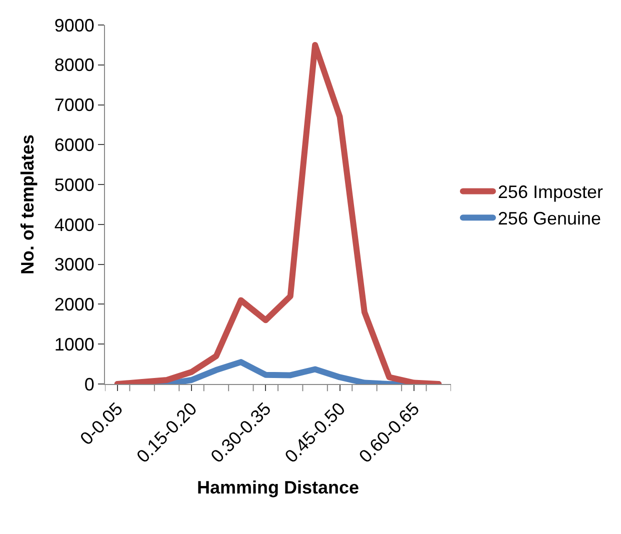 This screenshot has height=534, width=621. What do you see at coordinates (74, 105) in the screenshot?
I see `y-tick-label: 7000` at bounding box center [74, 105].